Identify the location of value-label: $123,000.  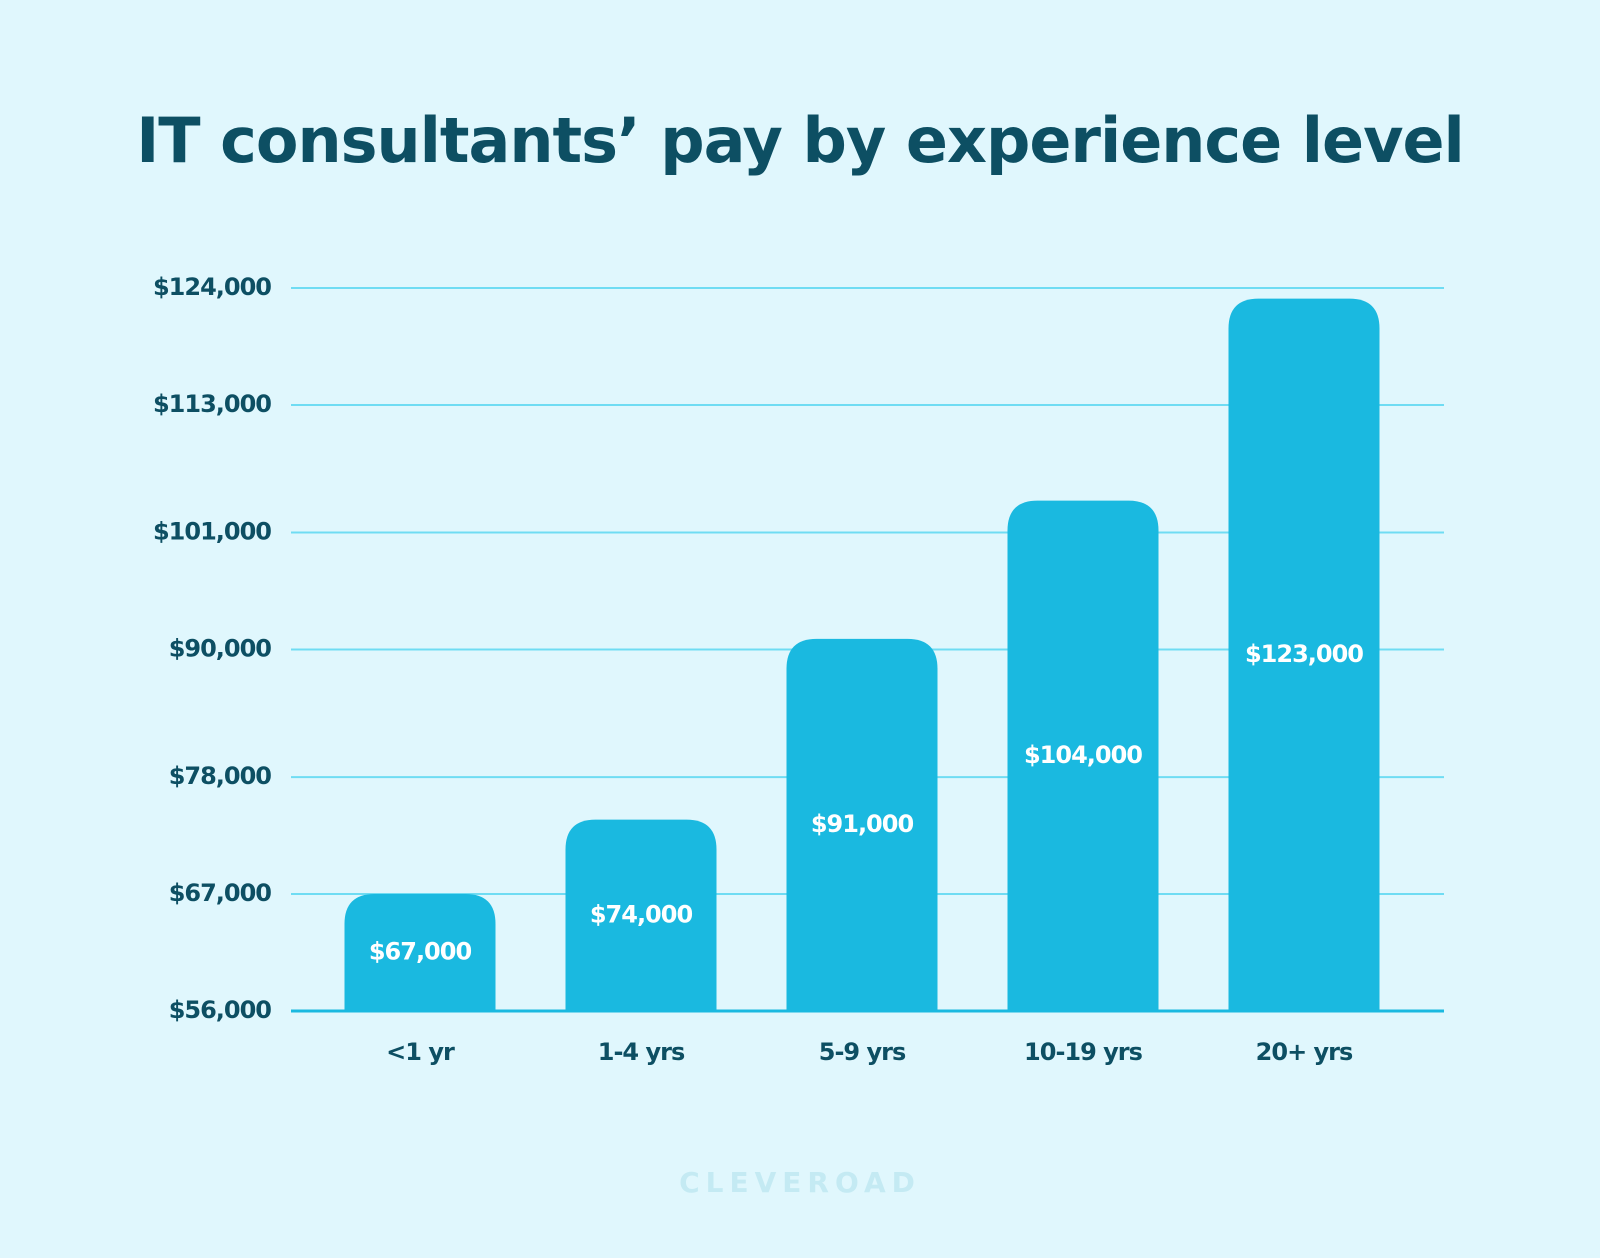
(1304, 654).